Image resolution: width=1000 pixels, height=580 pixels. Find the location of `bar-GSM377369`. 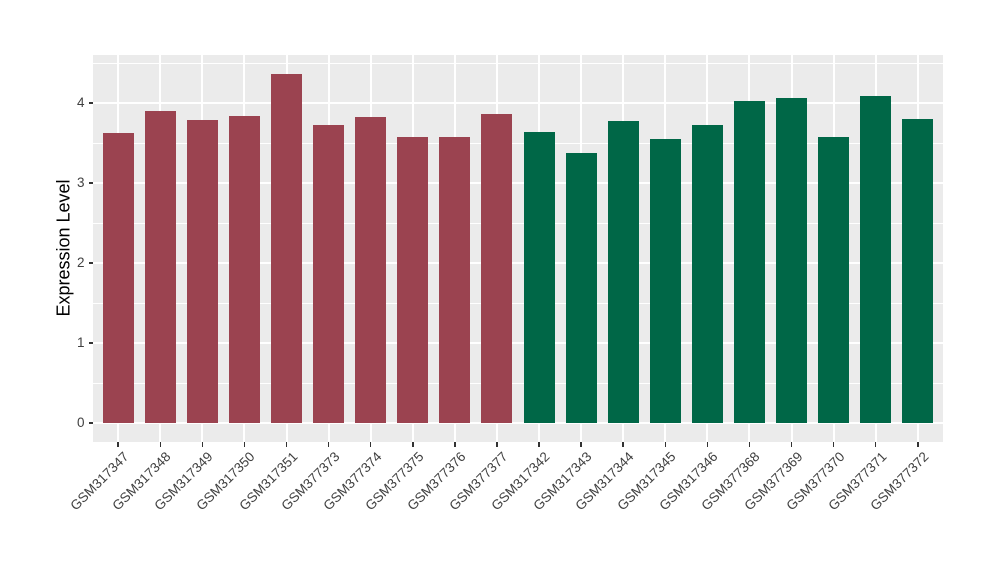

bar-GSM377369 is located at coordinates (791, 260).